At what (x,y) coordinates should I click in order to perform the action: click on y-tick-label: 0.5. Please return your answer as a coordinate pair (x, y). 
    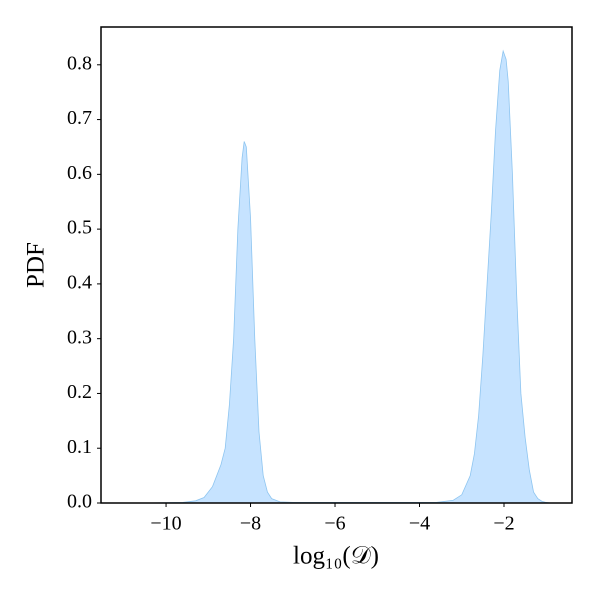
    Looking at the image, I should click on (79, 228).